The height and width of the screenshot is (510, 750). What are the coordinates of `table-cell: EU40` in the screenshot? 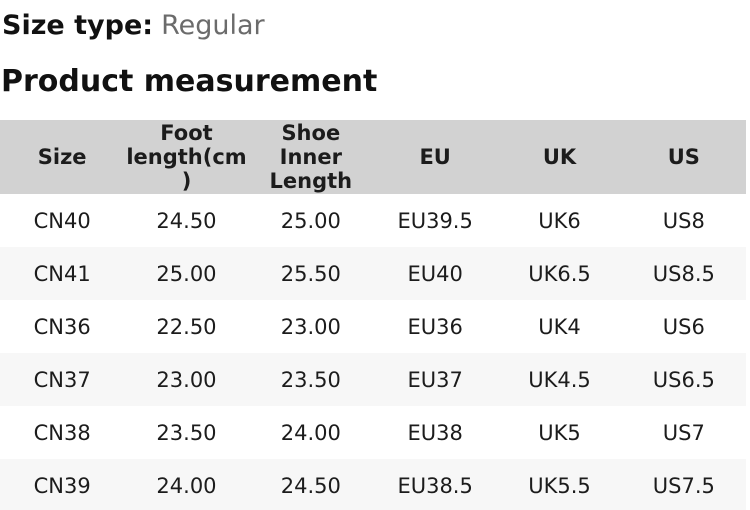 It's located at (435, 273).